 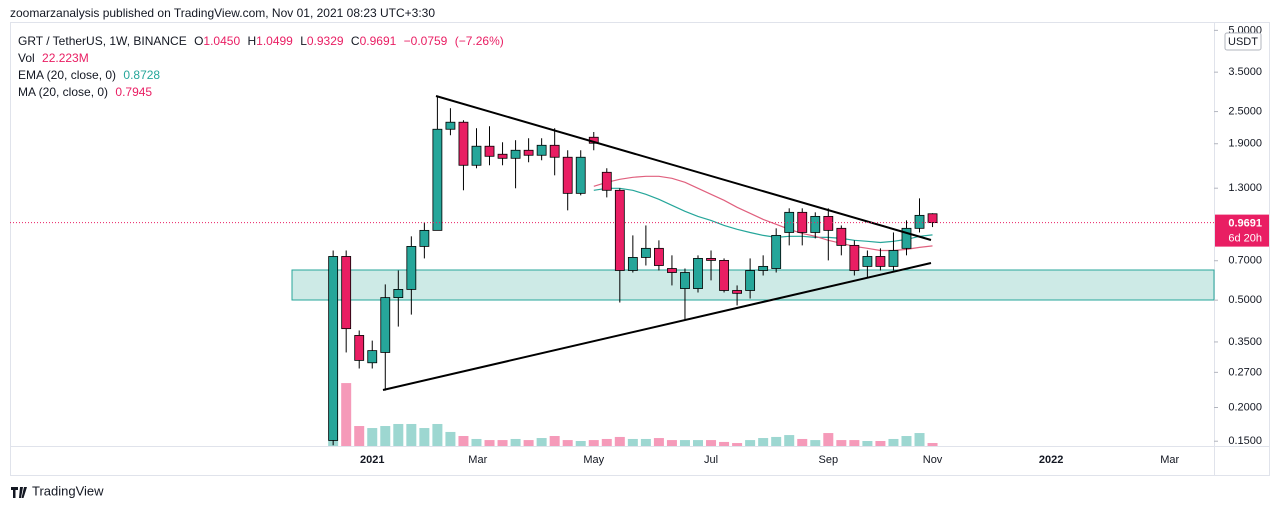 I want to click on y-tick-label: 1.9000, so click(x=1245, y=144).